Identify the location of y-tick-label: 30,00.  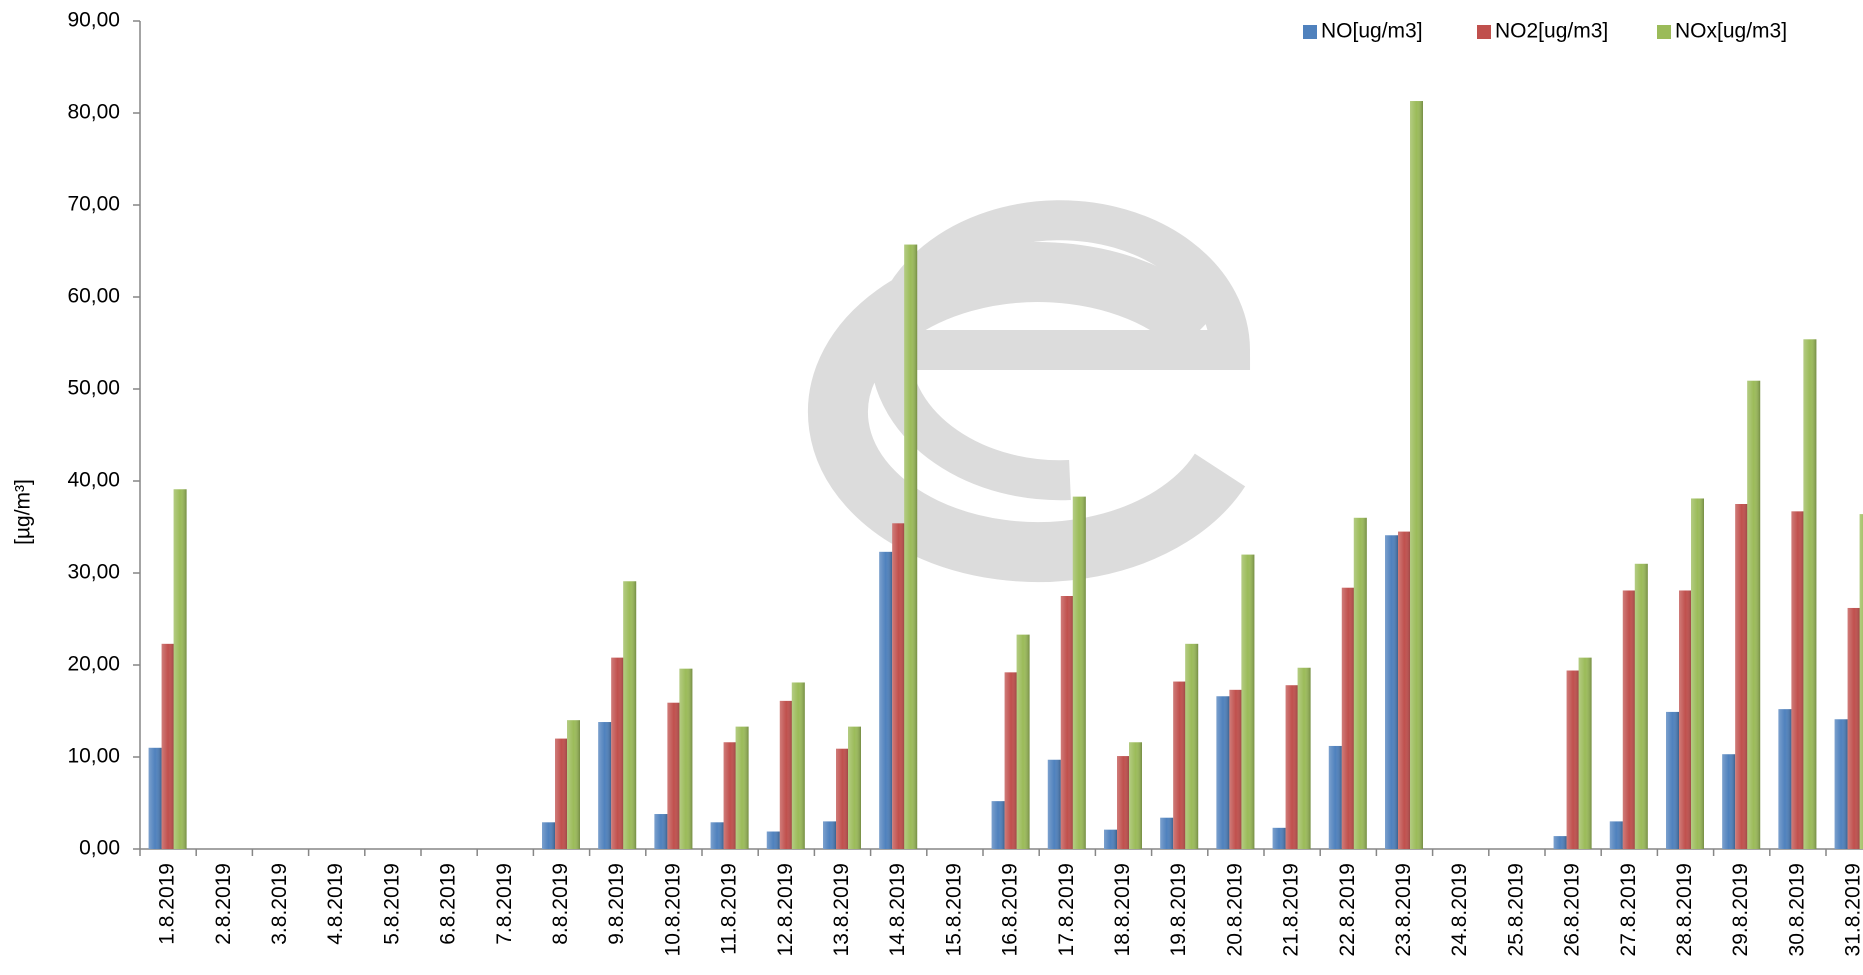
(93, 572).